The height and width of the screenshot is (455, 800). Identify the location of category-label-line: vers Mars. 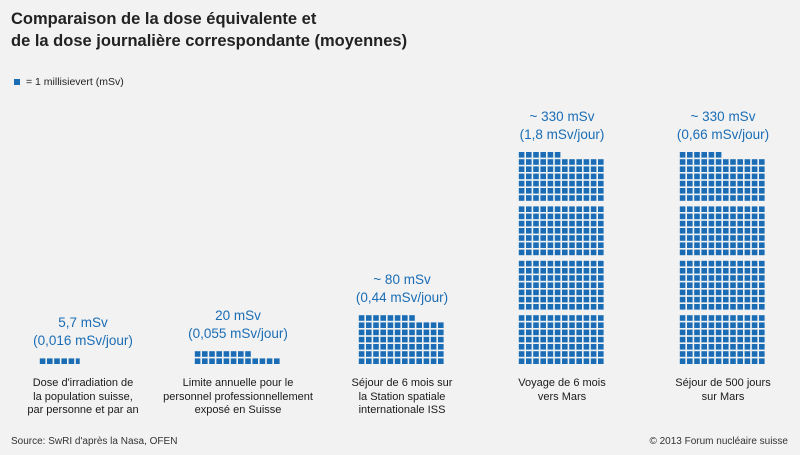
(562, 396).